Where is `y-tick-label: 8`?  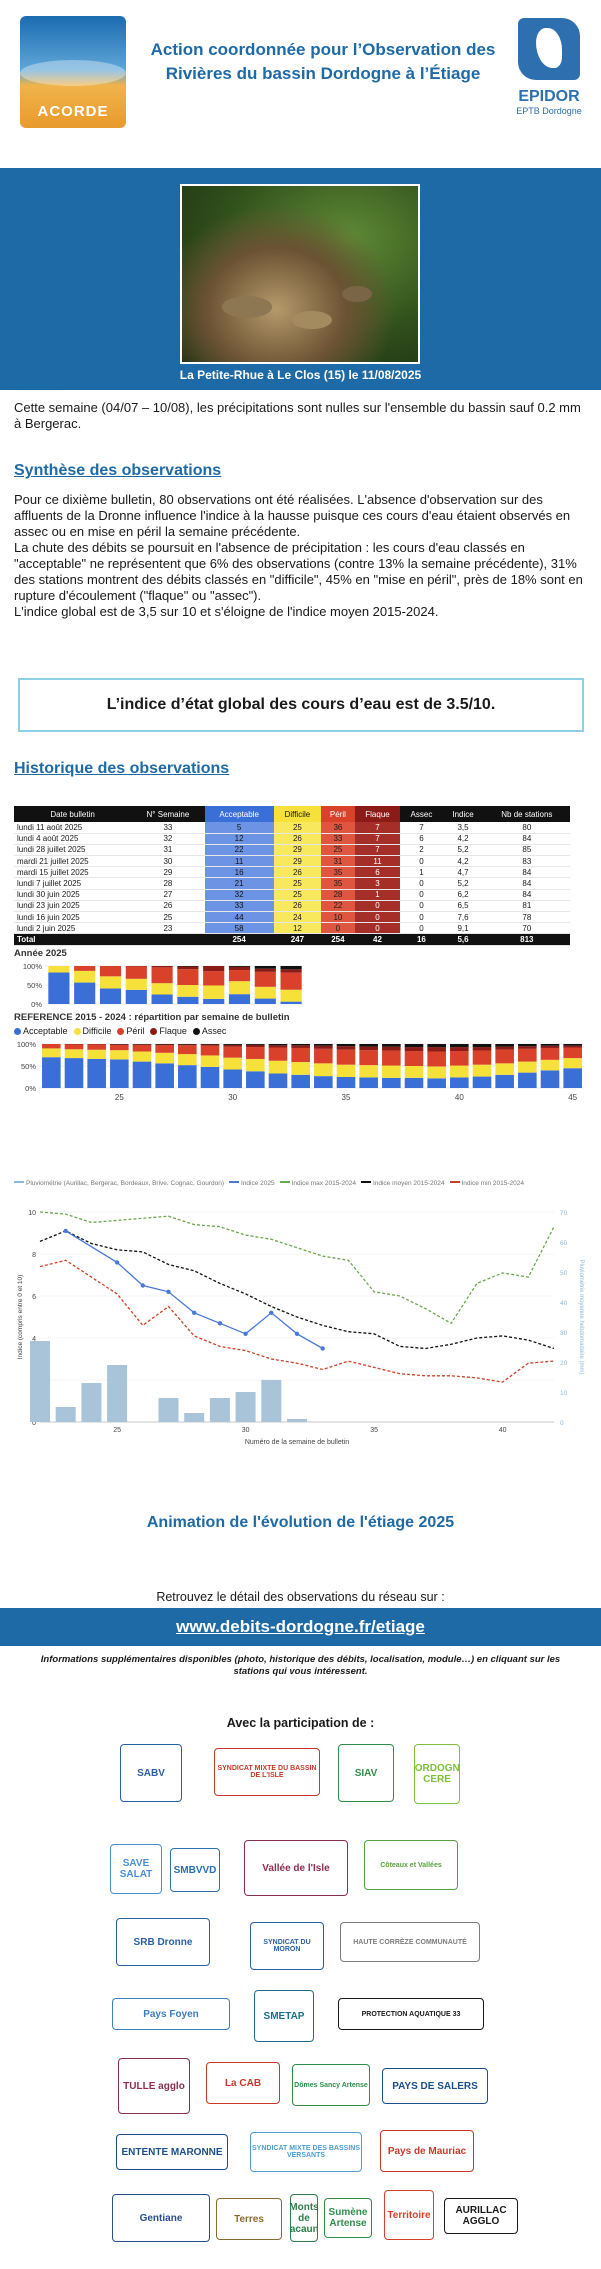 y-tick-label: 8 is located at coordinates (34, 1255).